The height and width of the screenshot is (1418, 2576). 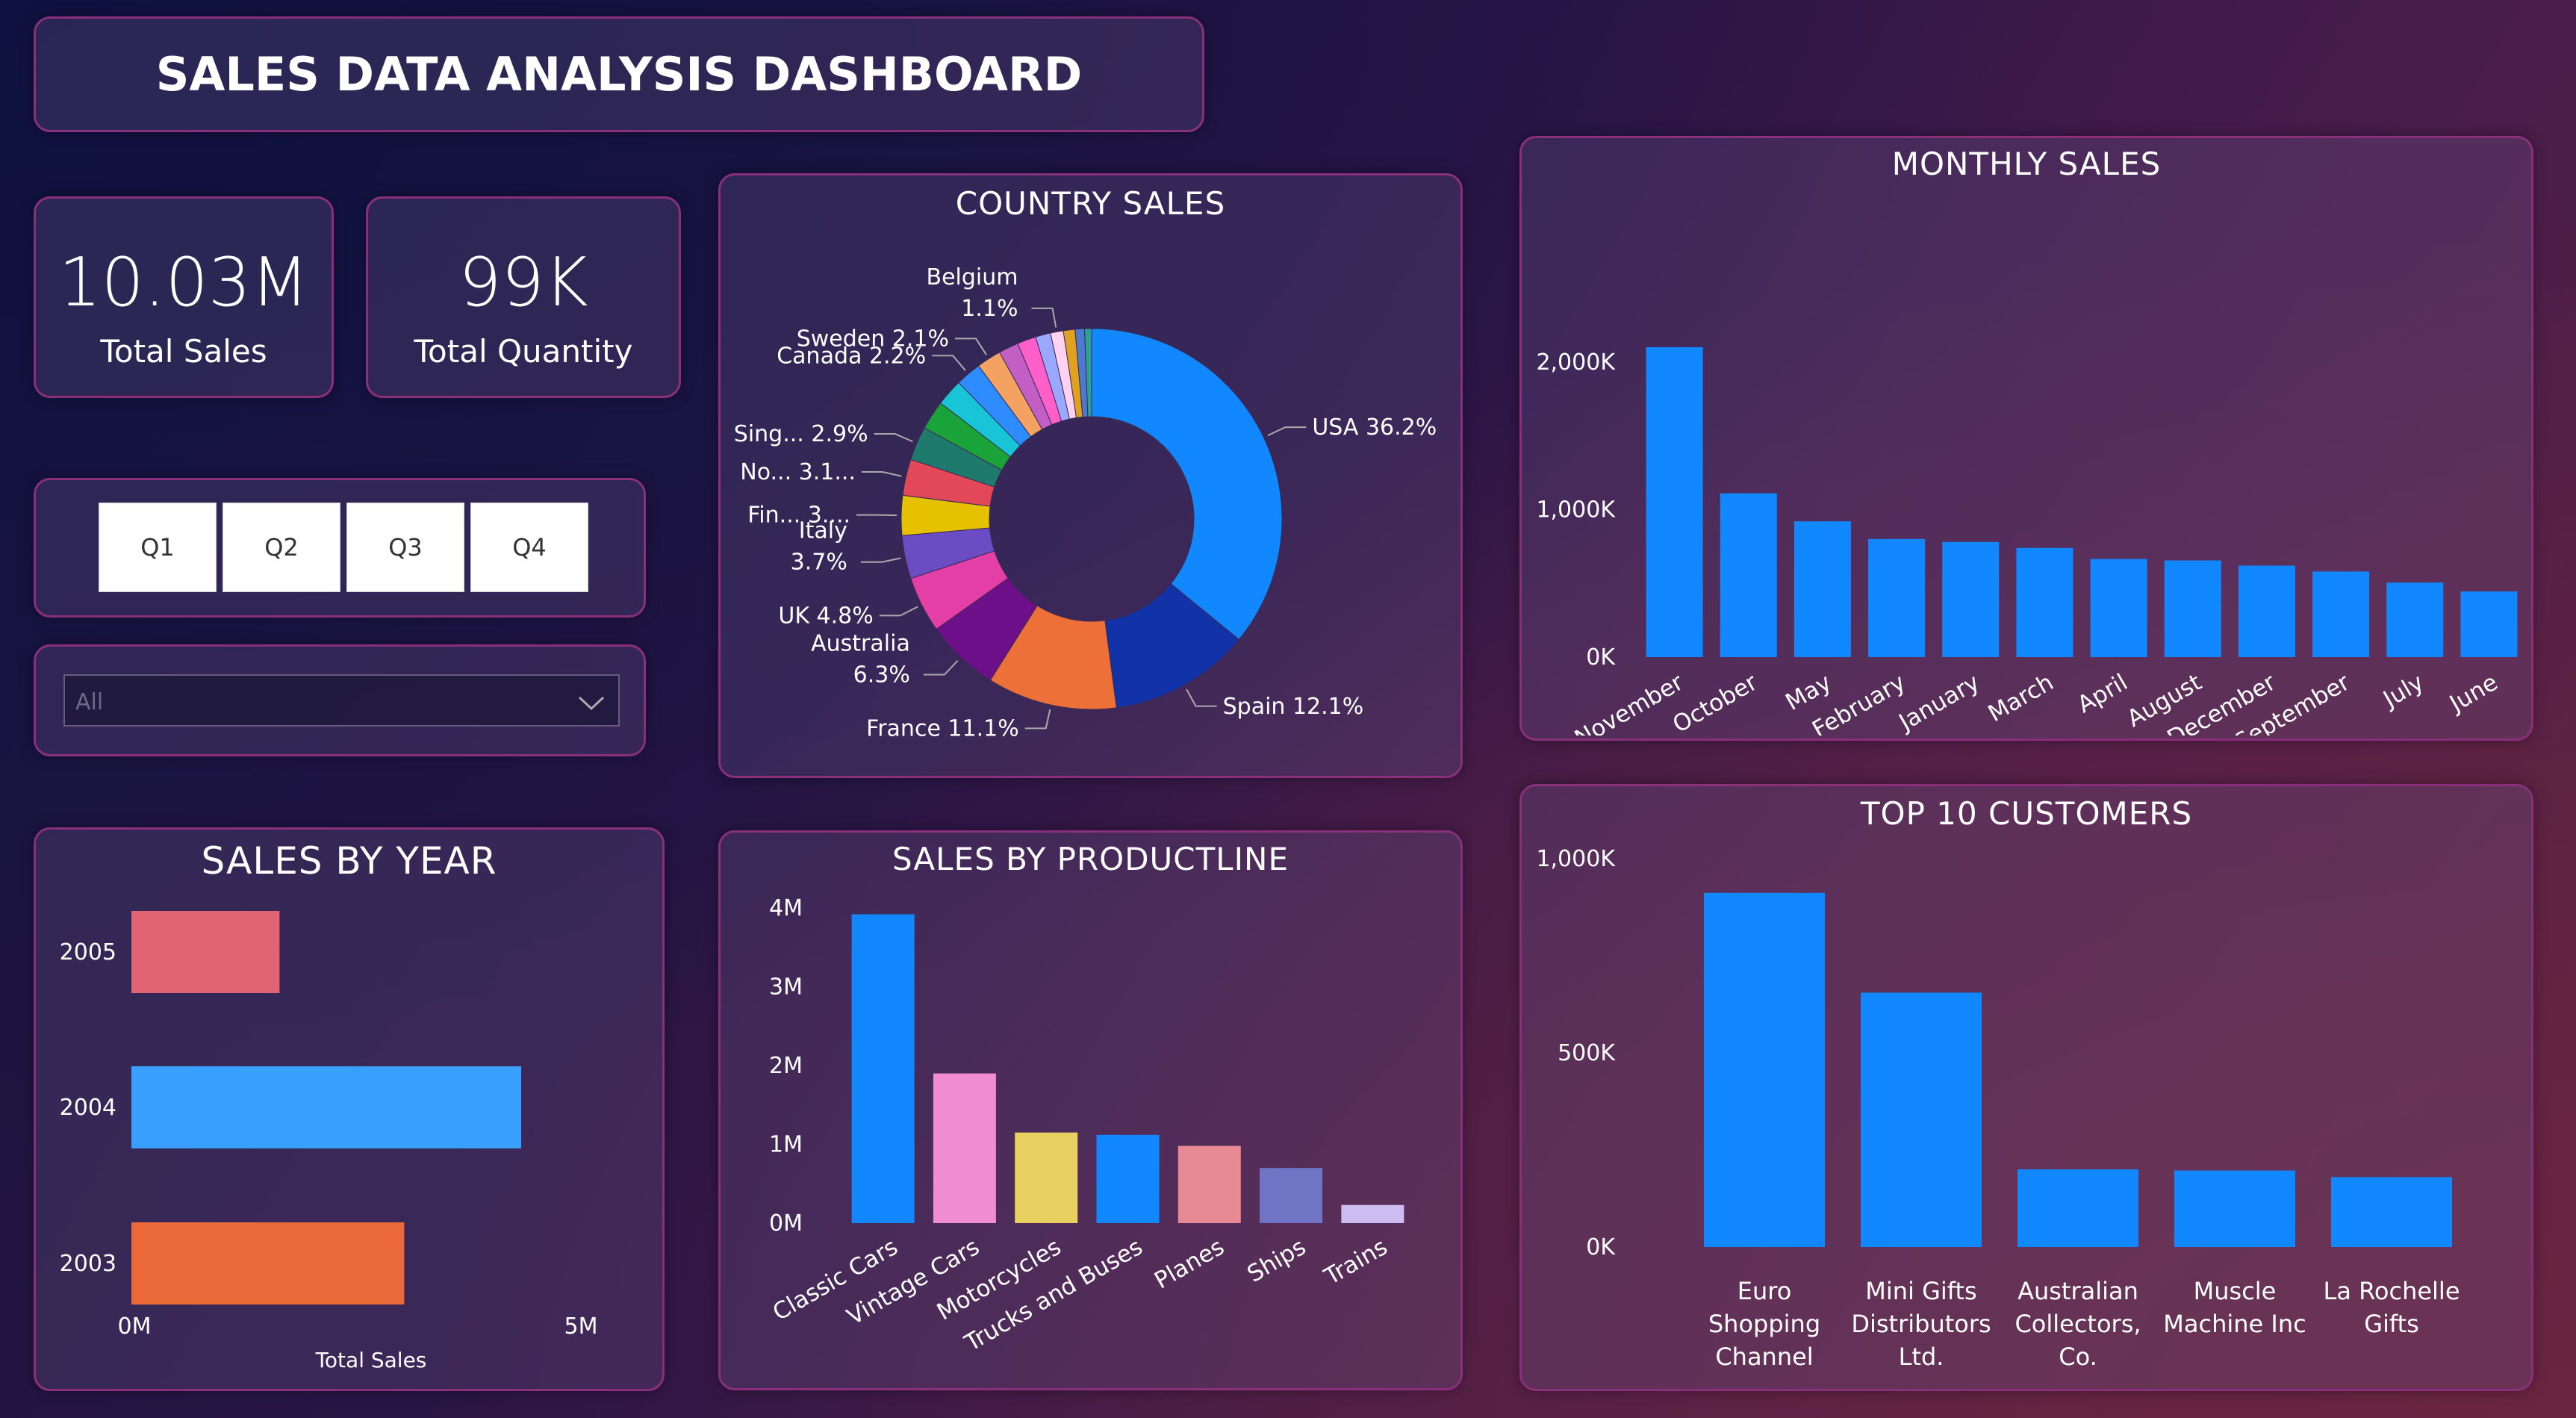 I want to click on kpi-card-total-sales: 10.03M Total Sales, so click(x=184, y=297).